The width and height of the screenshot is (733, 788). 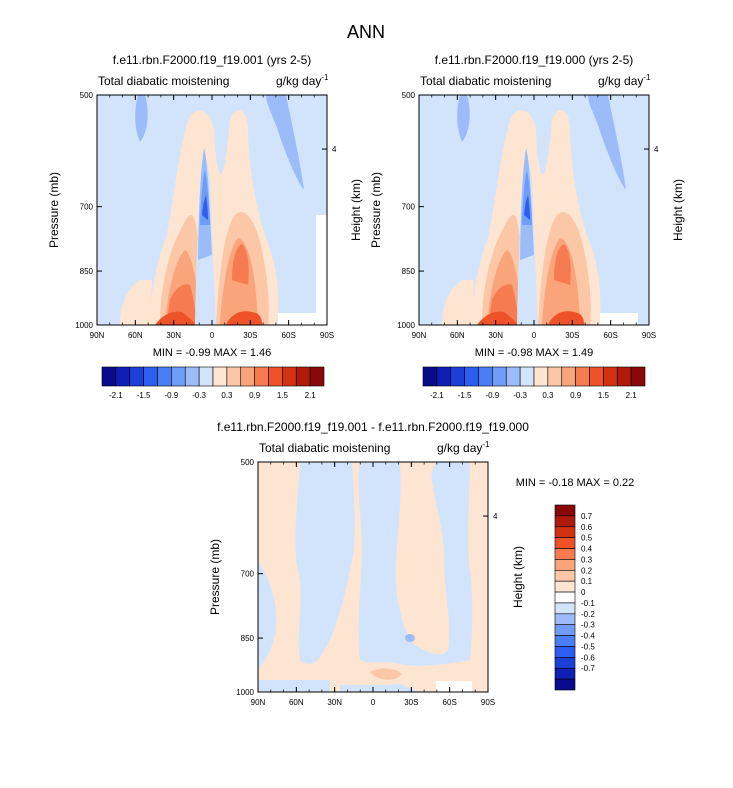 I want to click on colorbar-label: -0.9, so click(x=492, y=395).